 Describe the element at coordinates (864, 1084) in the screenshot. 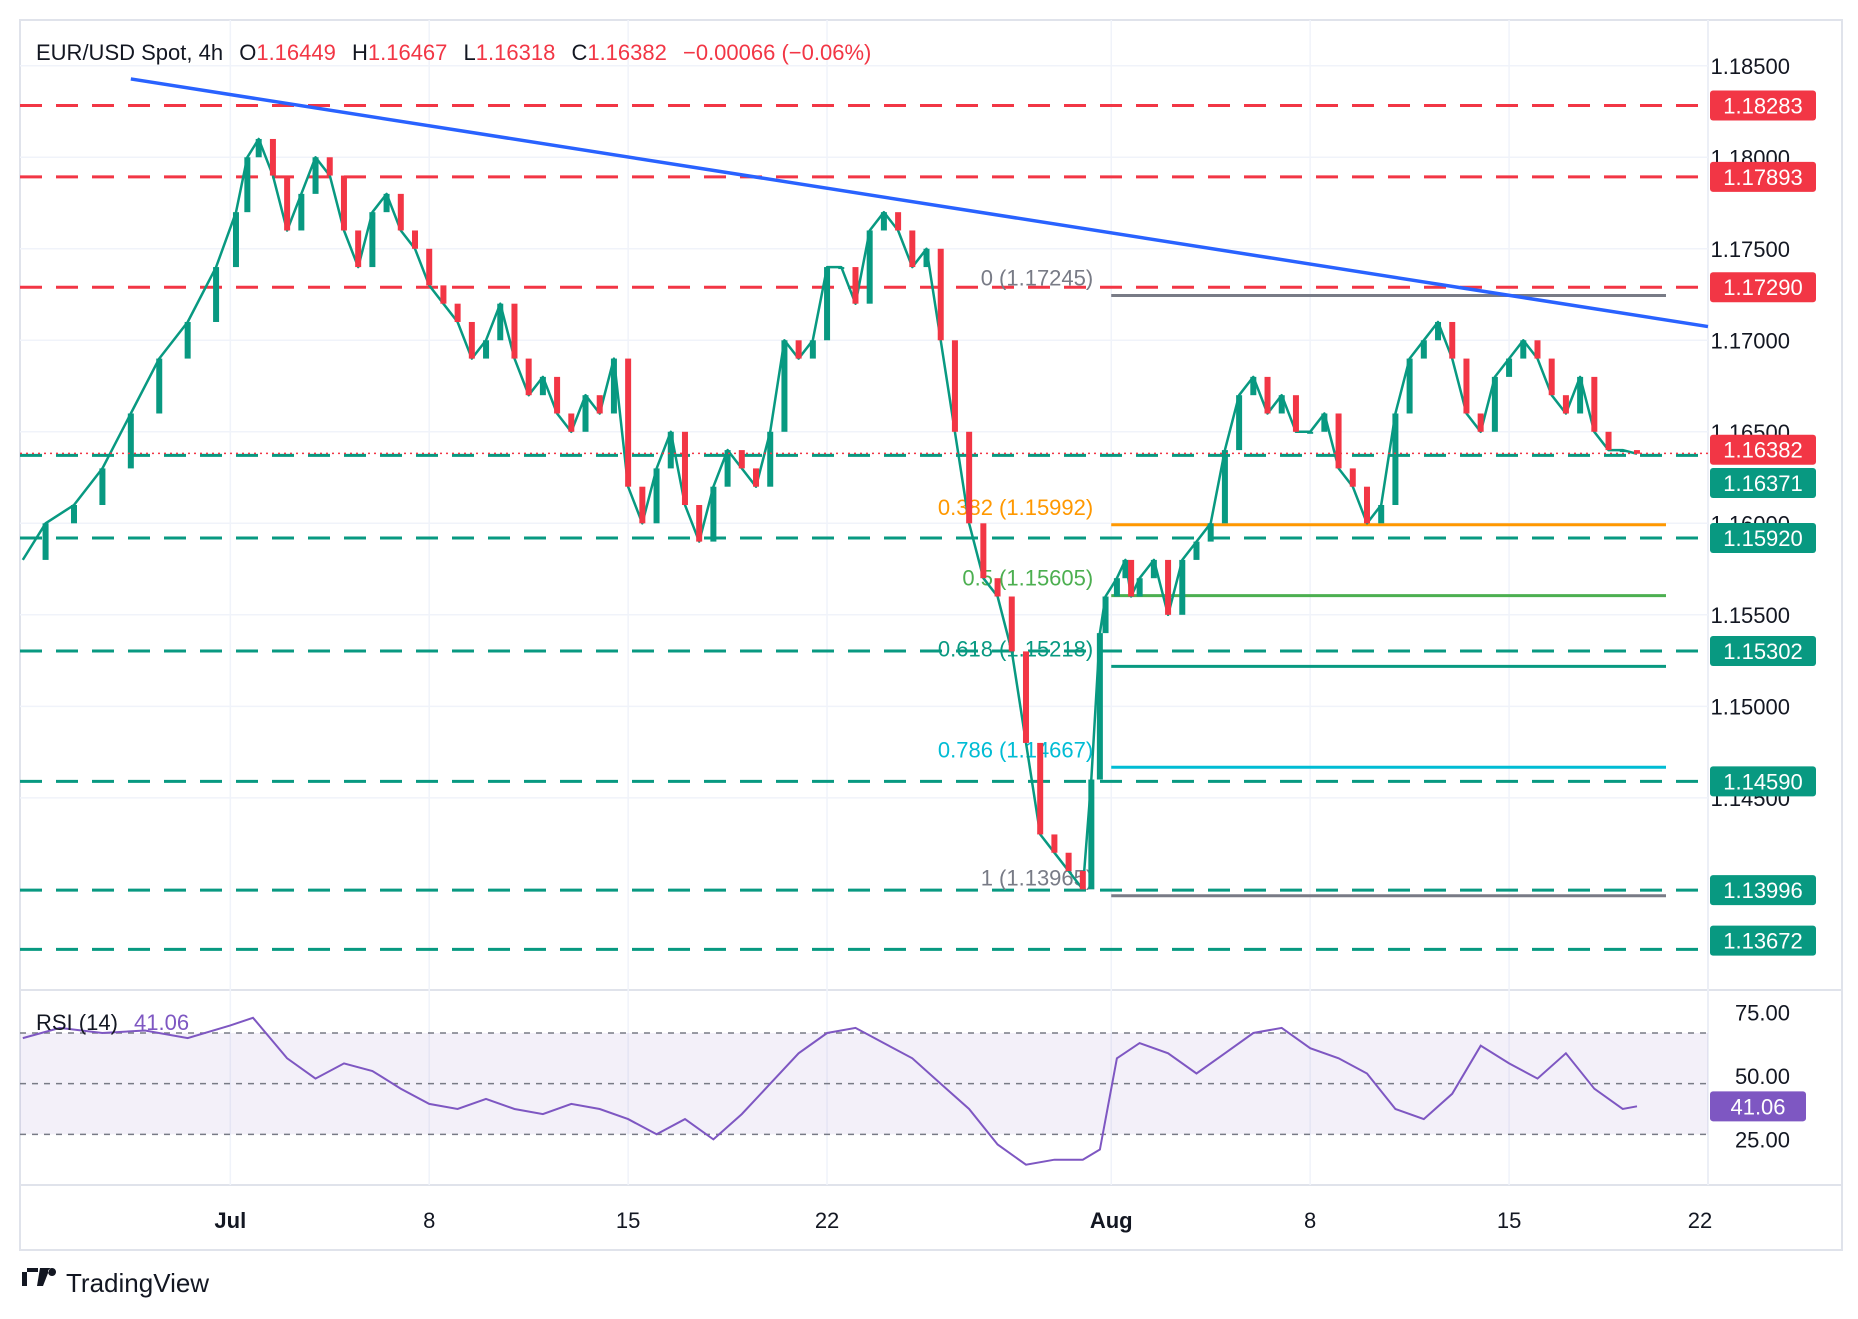

I see `rsi-band` at that location.